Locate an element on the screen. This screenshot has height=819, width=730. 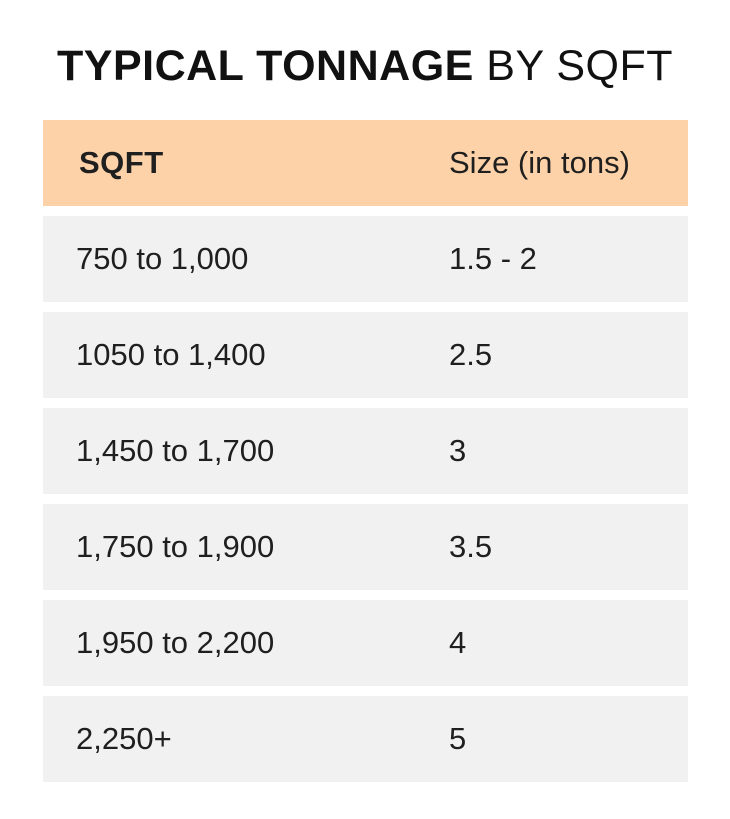
sqft-cell: 1,750 to 1,900 is located at coordinates (175, 546).